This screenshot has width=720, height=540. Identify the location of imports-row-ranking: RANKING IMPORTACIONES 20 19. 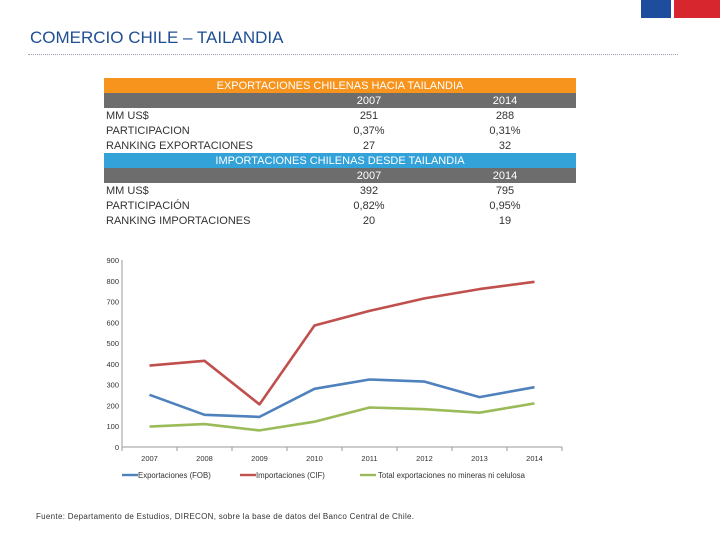
(340, 220).